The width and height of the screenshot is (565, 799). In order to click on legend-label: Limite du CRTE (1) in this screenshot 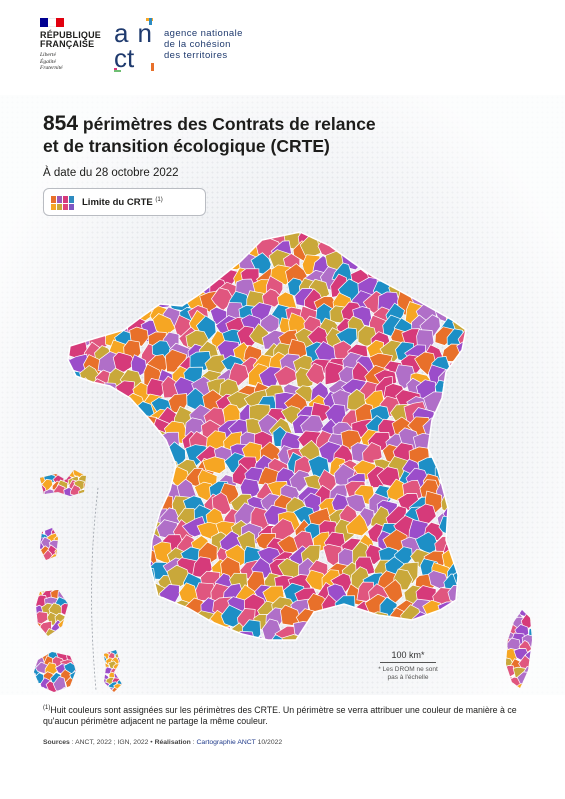, I will do `click(122, 202)`.